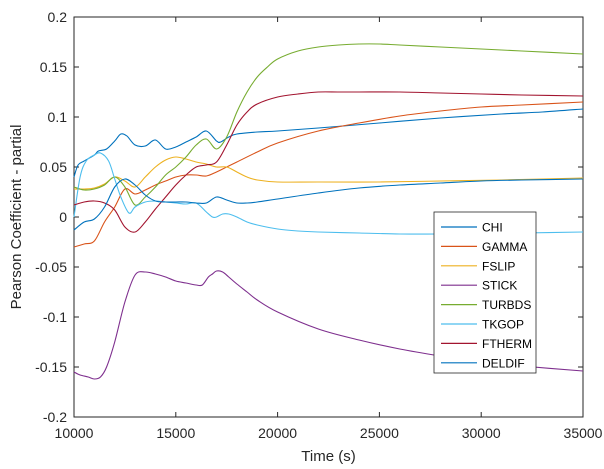 The width and height of the screenshot is (604, 469). What do you see at coordinates (499, 286) in the screenshot?
I see `legend-label-stick: STICK` at bounding box center [499, 286].